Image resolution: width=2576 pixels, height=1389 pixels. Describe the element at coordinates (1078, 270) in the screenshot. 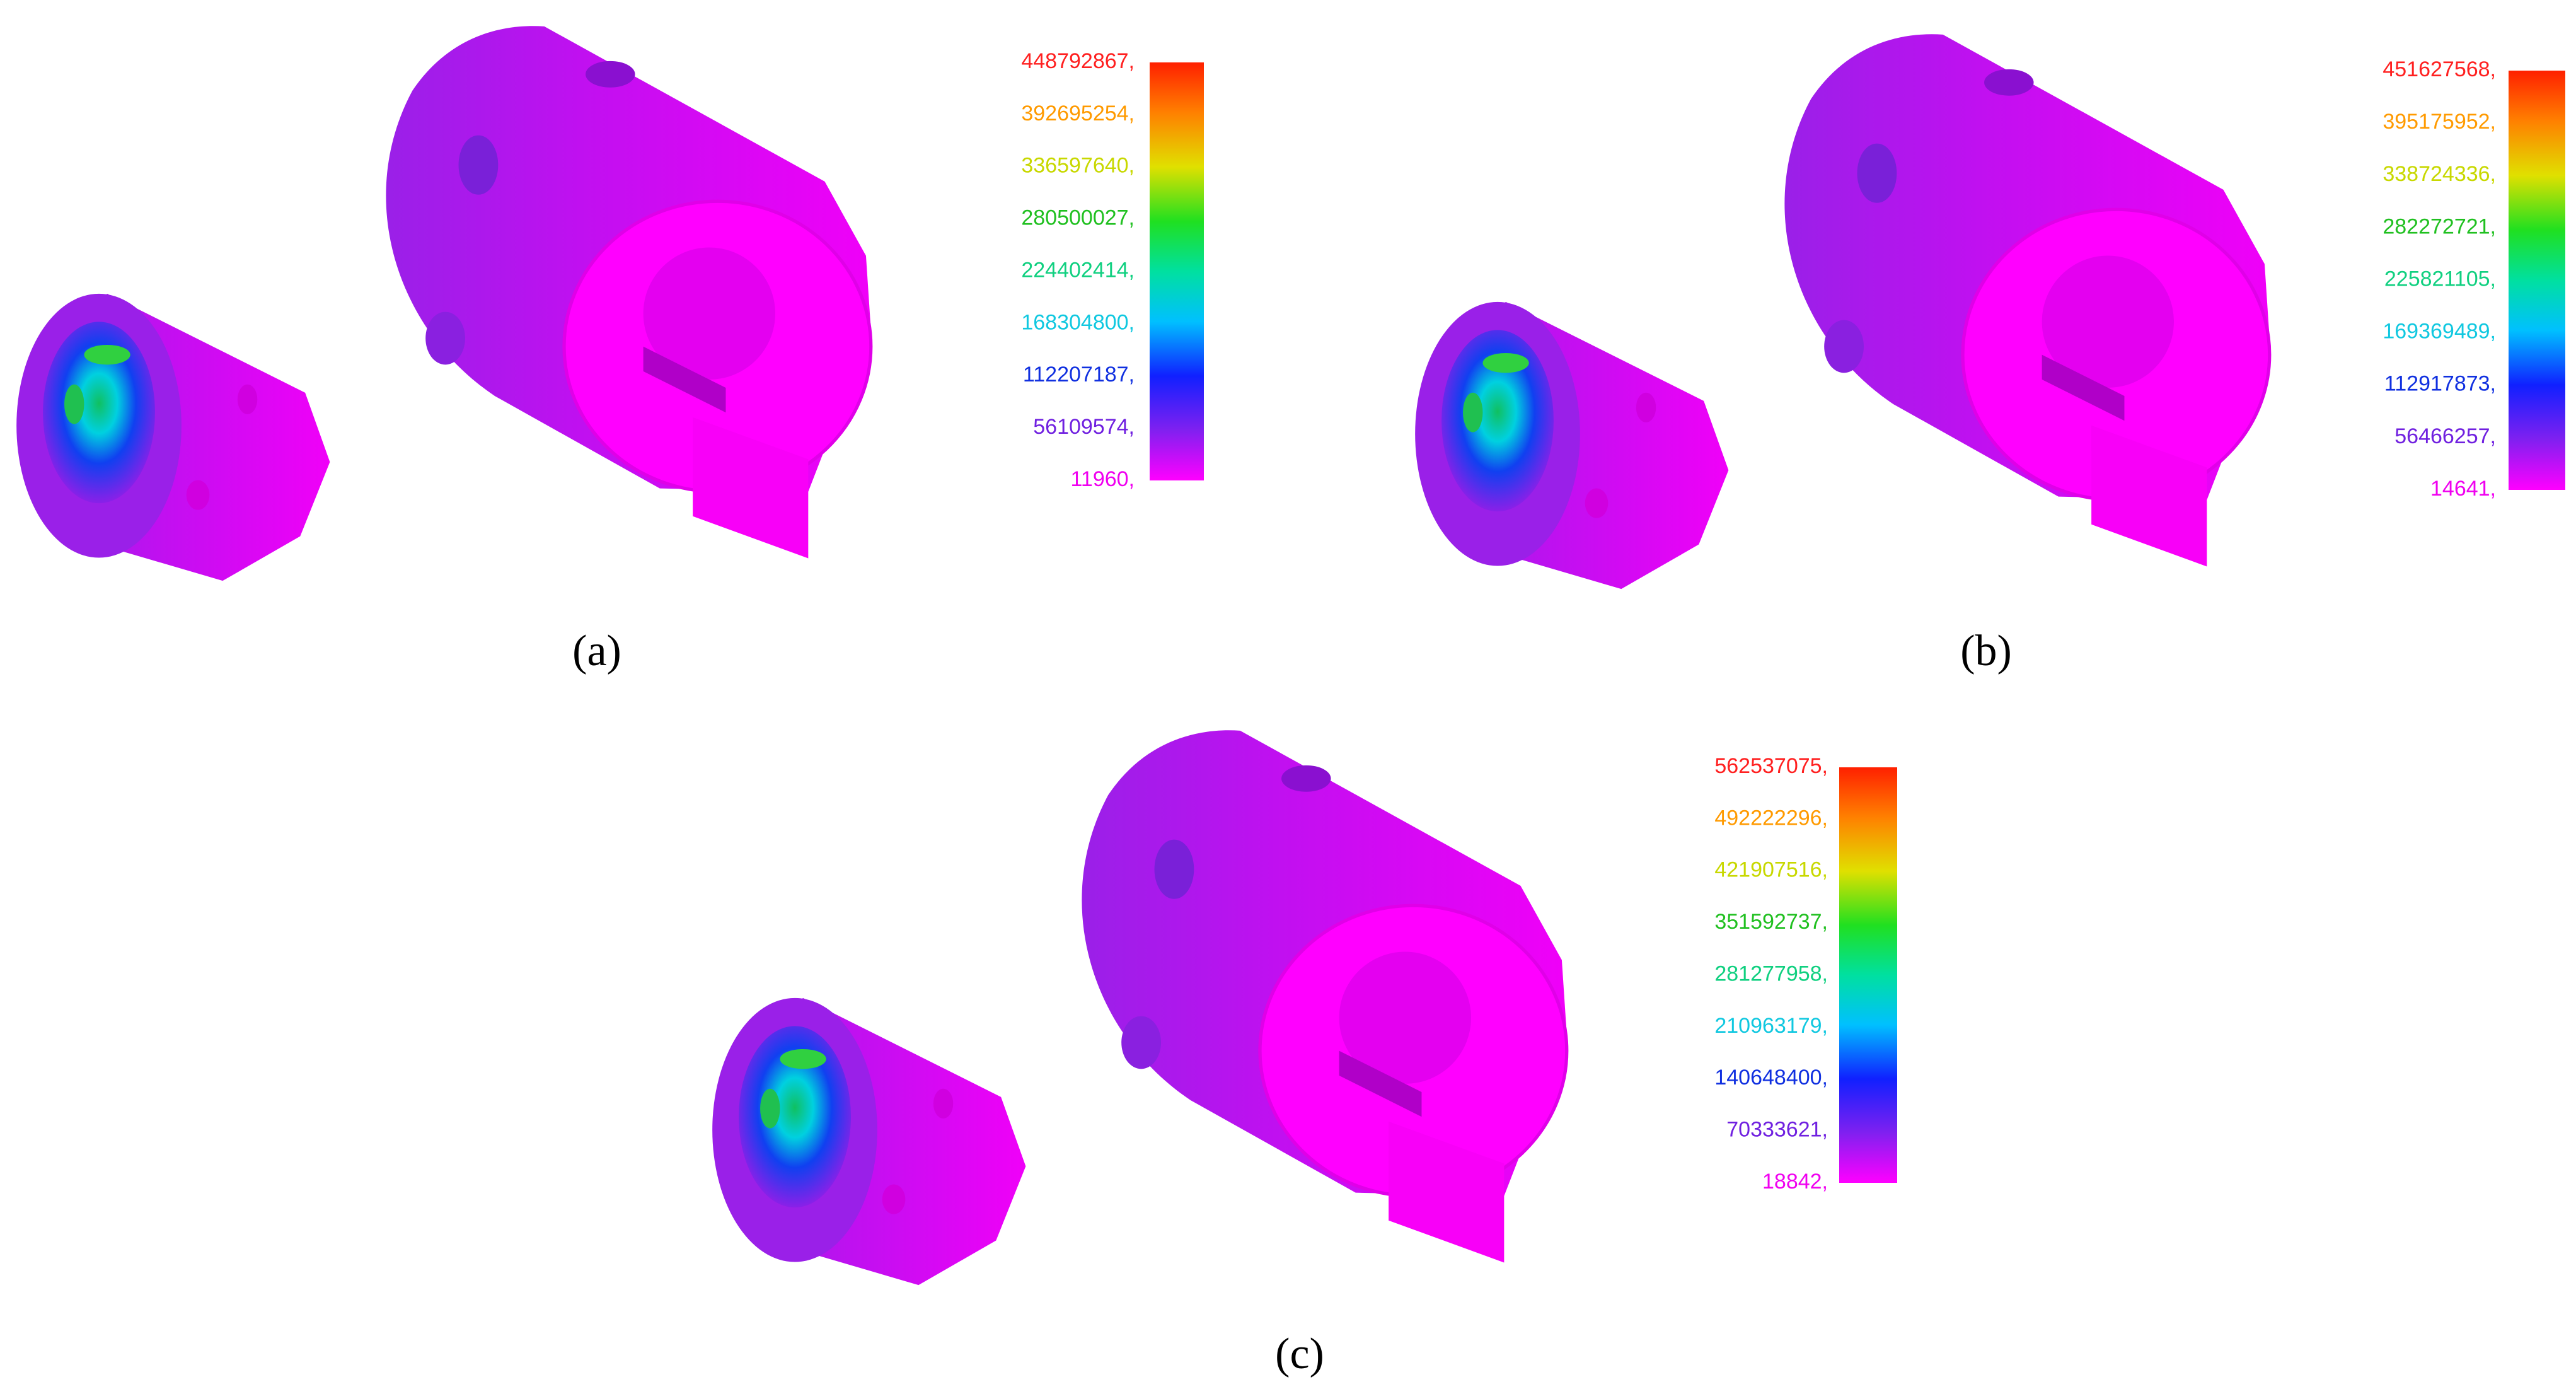

I see `legend-label: 224402414,` at that location.